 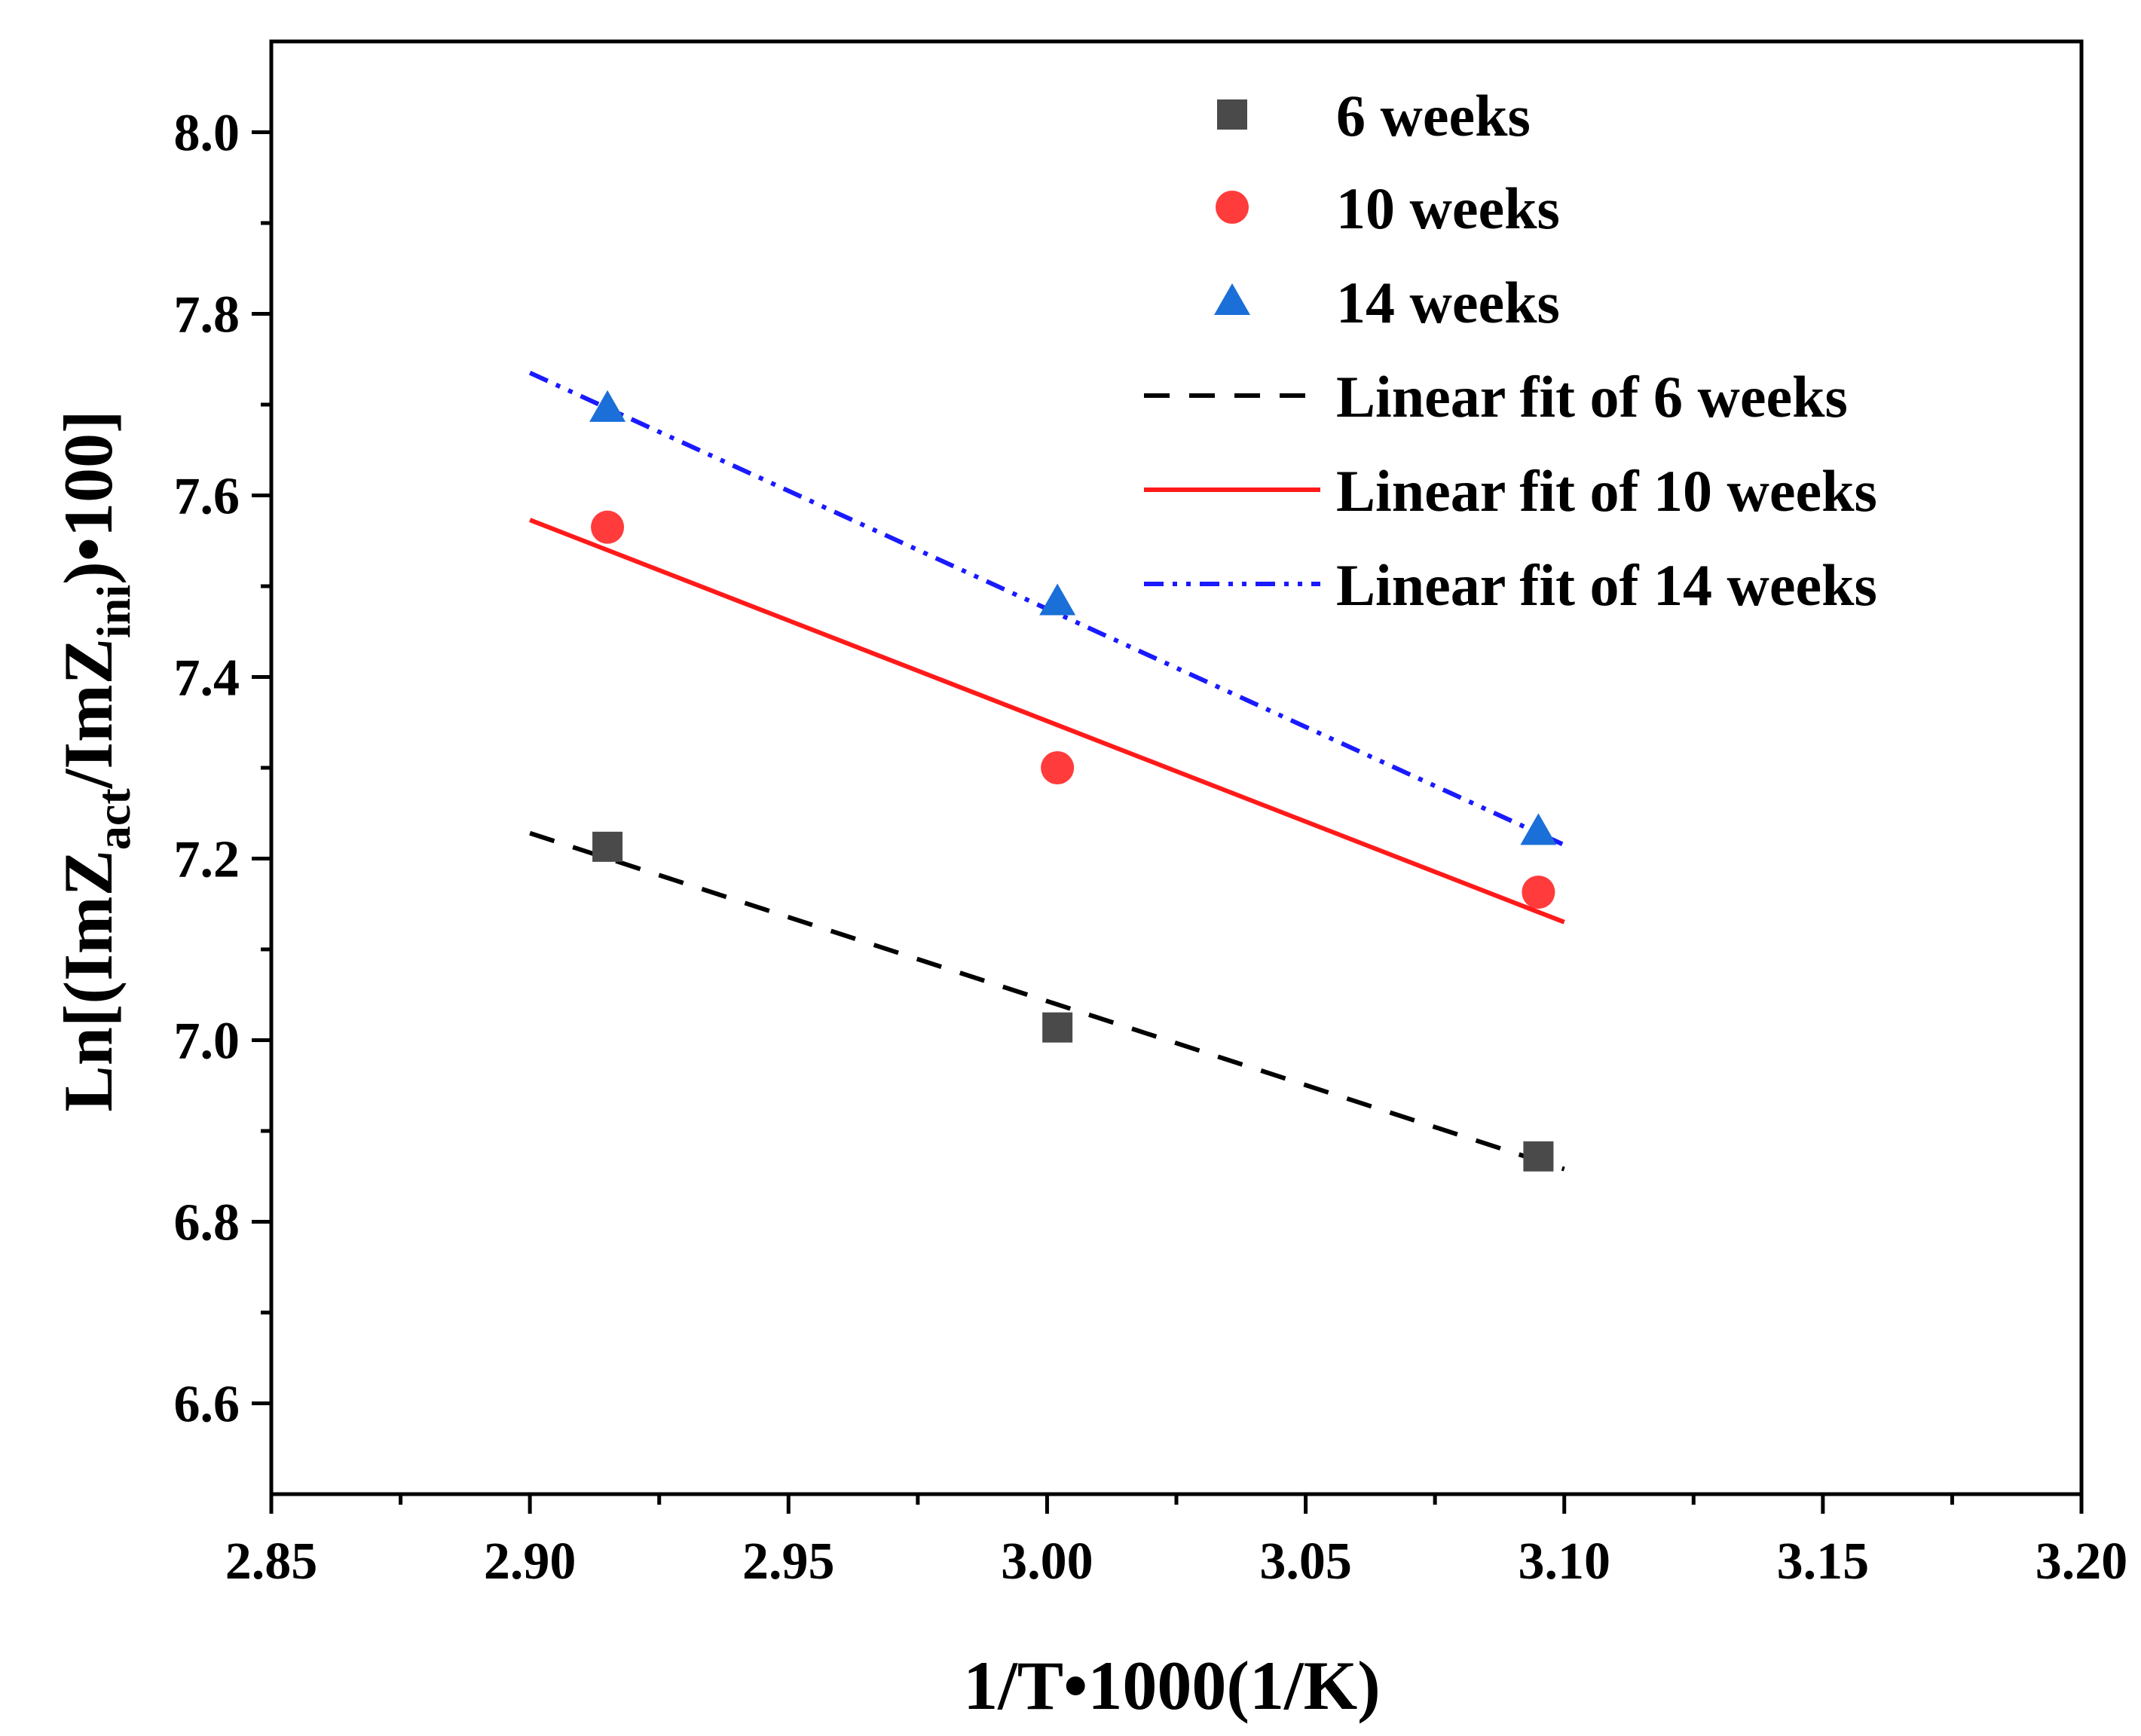 I want to click on y-axis: 6.6 6.8 7.0 7.2 7.4 7.6 7.8 8.0, so click(x=222, y=769).